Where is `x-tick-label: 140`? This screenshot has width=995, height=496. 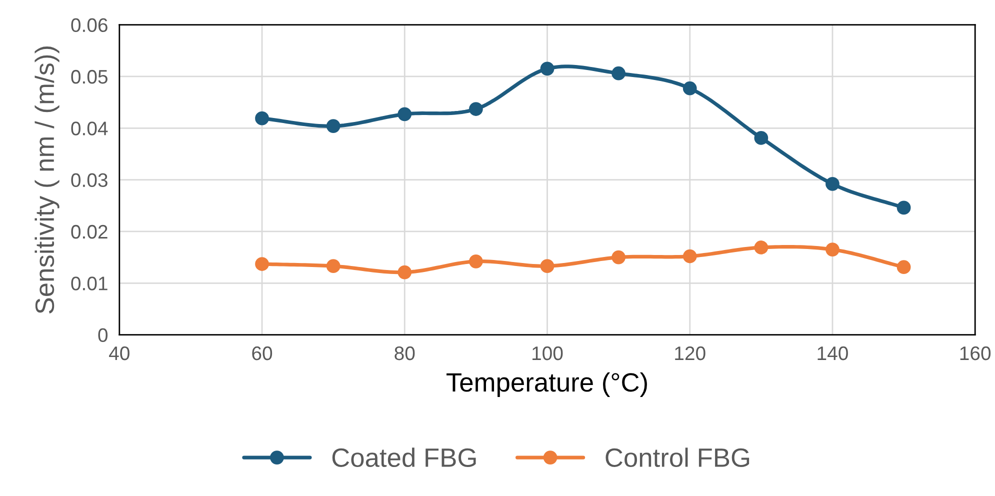
x-tick-label: 140 is located at coordinates (833, 353).